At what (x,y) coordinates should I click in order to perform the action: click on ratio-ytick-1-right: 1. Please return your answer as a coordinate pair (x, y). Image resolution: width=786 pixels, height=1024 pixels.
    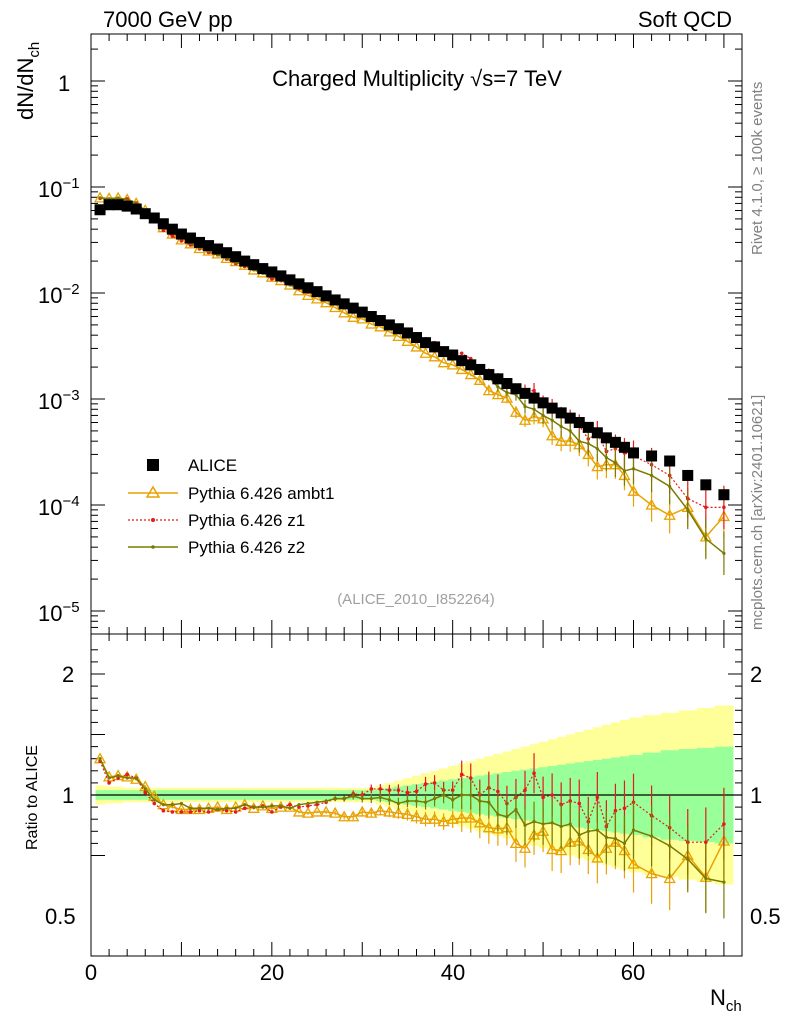
    Looking at the image, I should click on (756, 795).